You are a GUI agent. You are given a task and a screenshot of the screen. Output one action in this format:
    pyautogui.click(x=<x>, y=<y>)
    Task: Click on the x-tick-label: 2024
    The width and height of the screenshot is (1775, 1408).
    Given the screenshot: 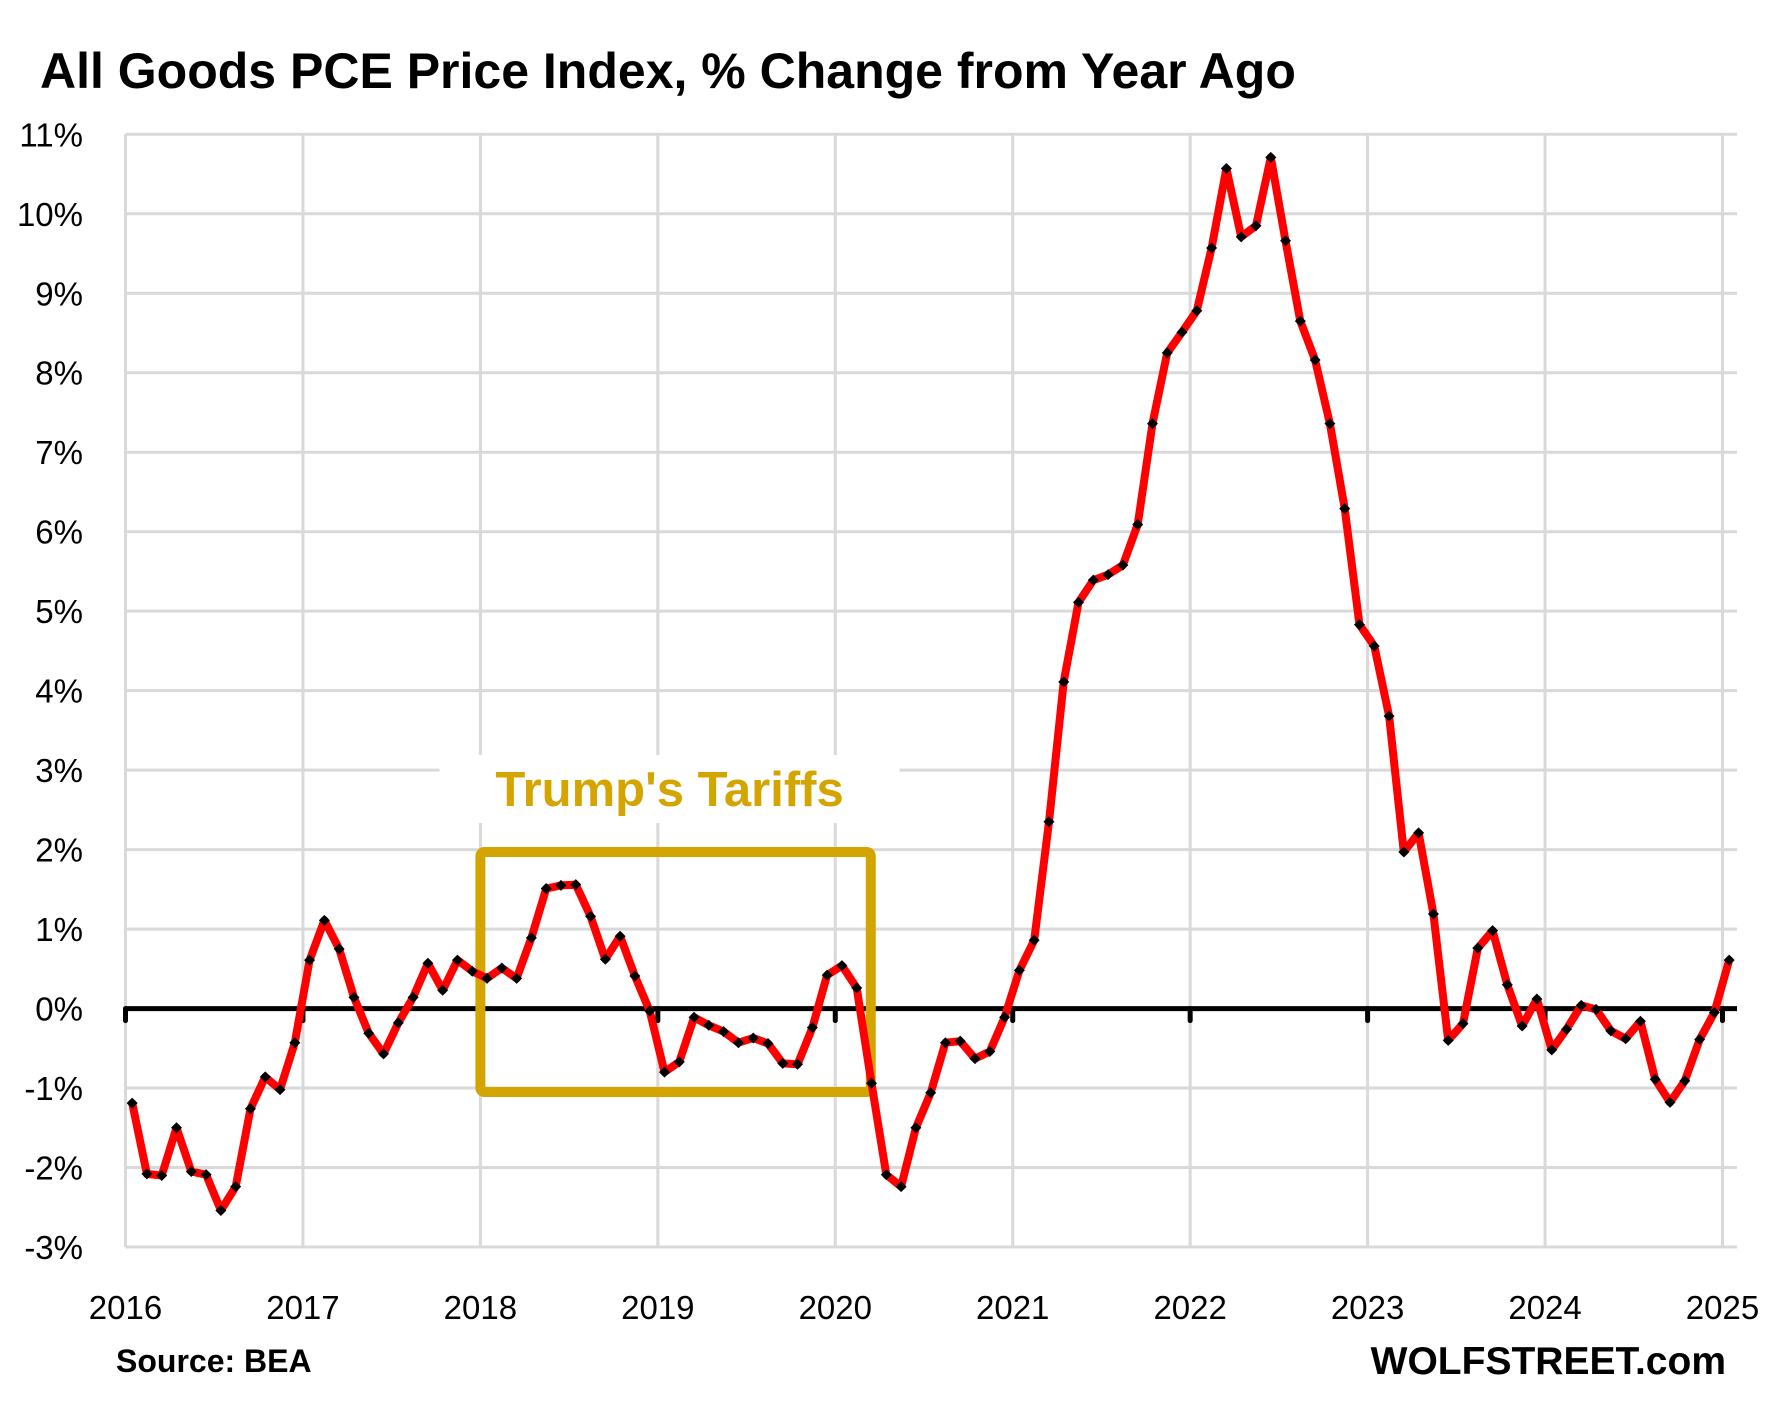 What is the action you would take?
    pyautogui.click(x=1544, y=1307)
    